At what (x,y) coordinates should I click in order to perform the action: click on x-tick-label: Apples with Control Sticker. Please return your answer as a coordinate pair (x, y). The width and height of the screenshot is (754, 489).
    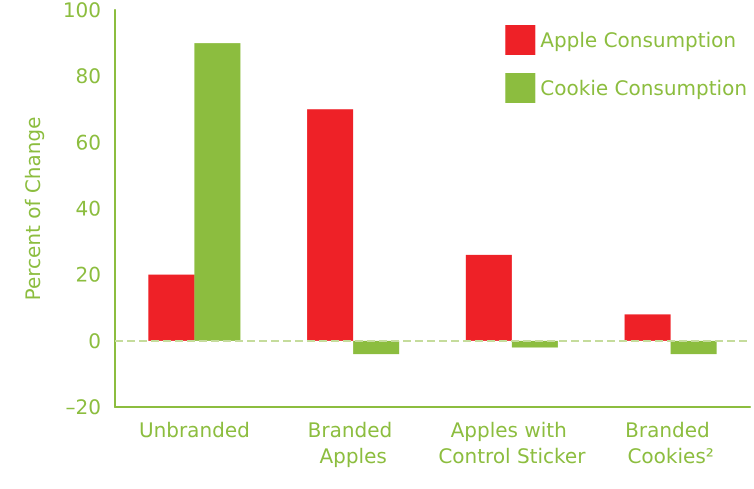
    Looking at the image, I should click on (512, 443).